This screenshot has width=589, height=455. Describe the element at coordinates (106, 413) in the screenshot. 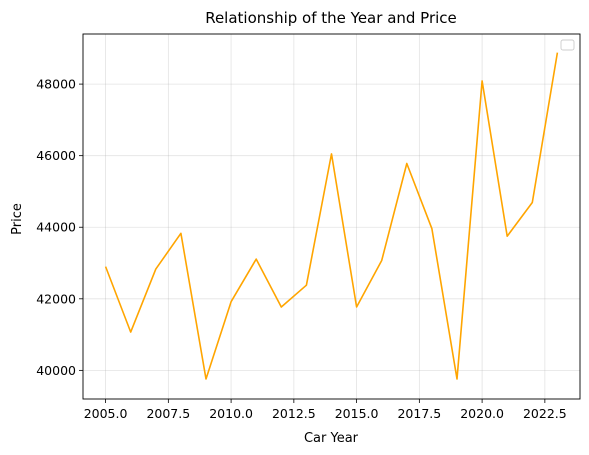

I see `x-tick-label: 2005.0` at that location.